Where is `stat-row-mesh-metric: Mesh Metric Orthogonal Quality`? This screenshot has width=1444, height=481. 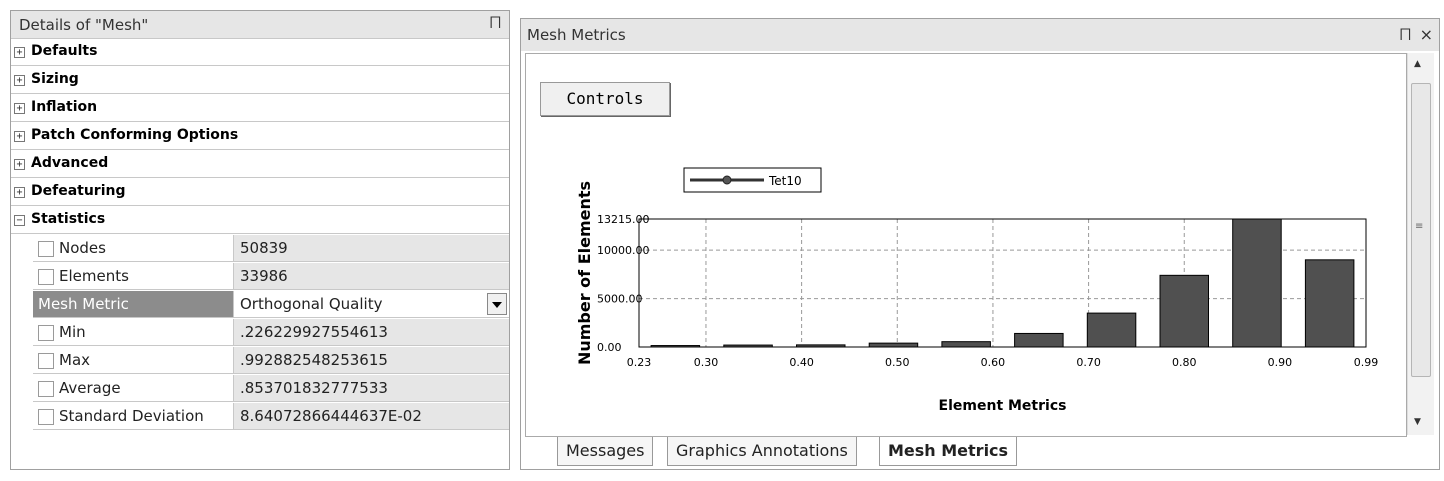
stat-row-mesh-metric: Mesh Metric Orthogonal Quality is located at coordinates (271, 304).